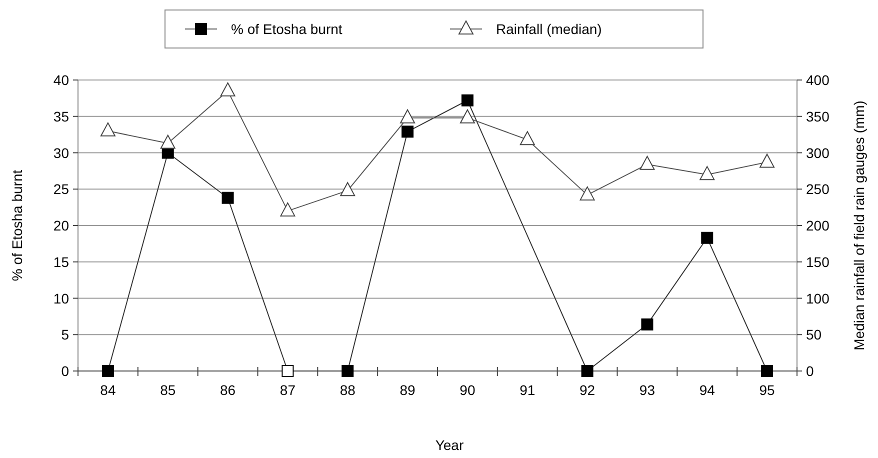 The image size is (878, 458). I want to click on y2-tick-label: 350, so click(818, 116).